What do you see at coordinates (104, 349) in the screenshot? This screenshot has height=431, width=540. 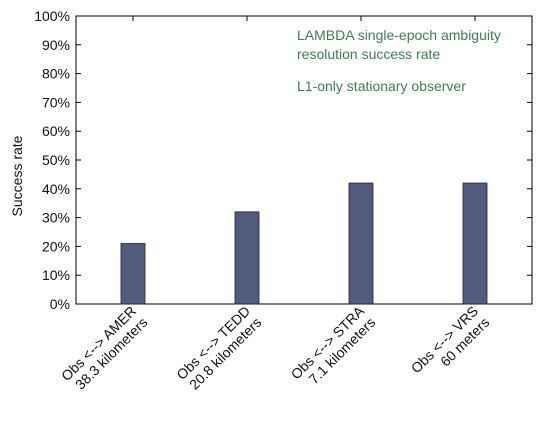 I see `x-tick-label: Obs <--> AMER38.3 kilometers` at bounding box center [104, 349].